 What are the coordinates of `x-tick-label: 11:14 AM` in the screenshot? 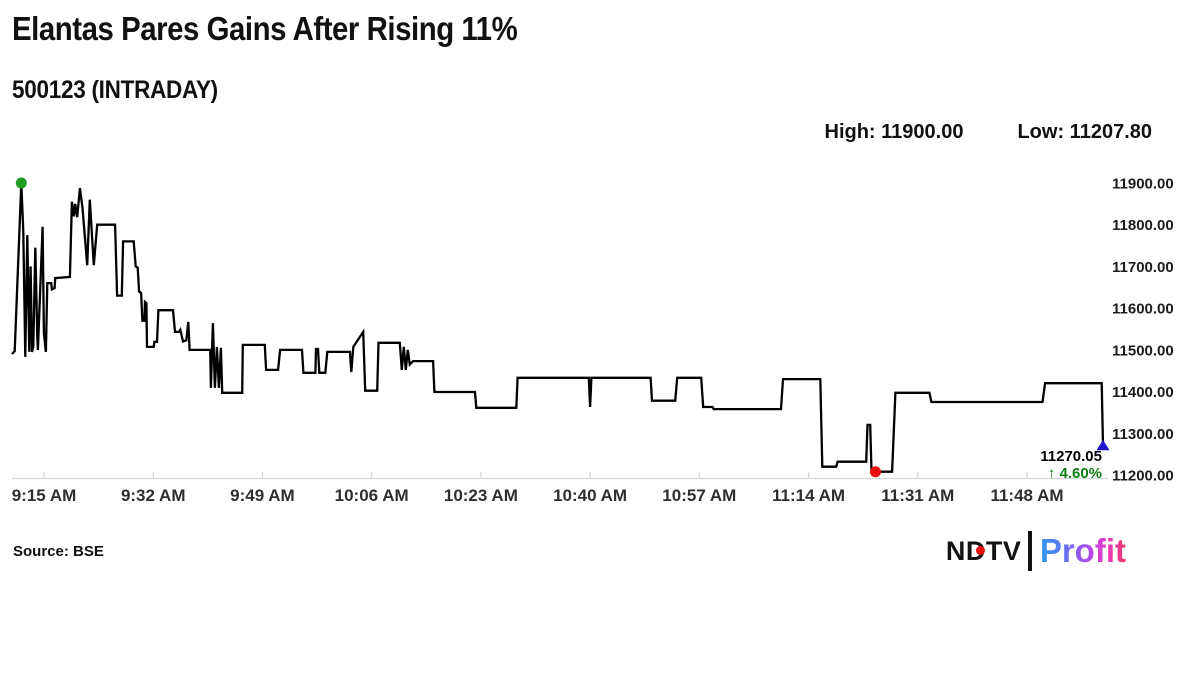 It's located at (808, 495).